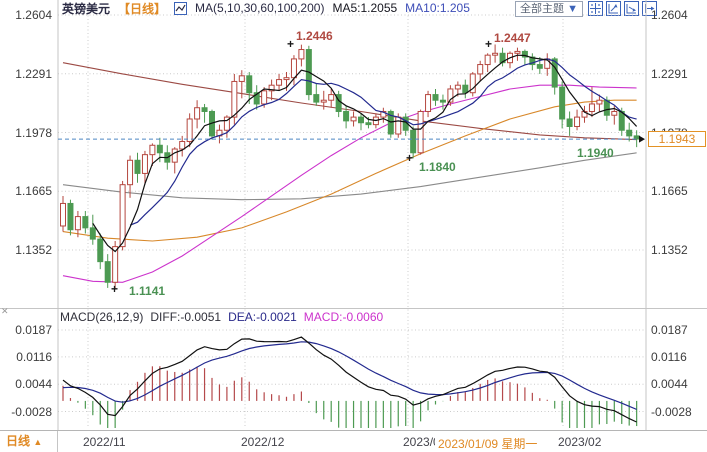 The width and height of the screenshot is (707, 452). I want to click on price-axis-label: 1.1978, so click(33, 132).